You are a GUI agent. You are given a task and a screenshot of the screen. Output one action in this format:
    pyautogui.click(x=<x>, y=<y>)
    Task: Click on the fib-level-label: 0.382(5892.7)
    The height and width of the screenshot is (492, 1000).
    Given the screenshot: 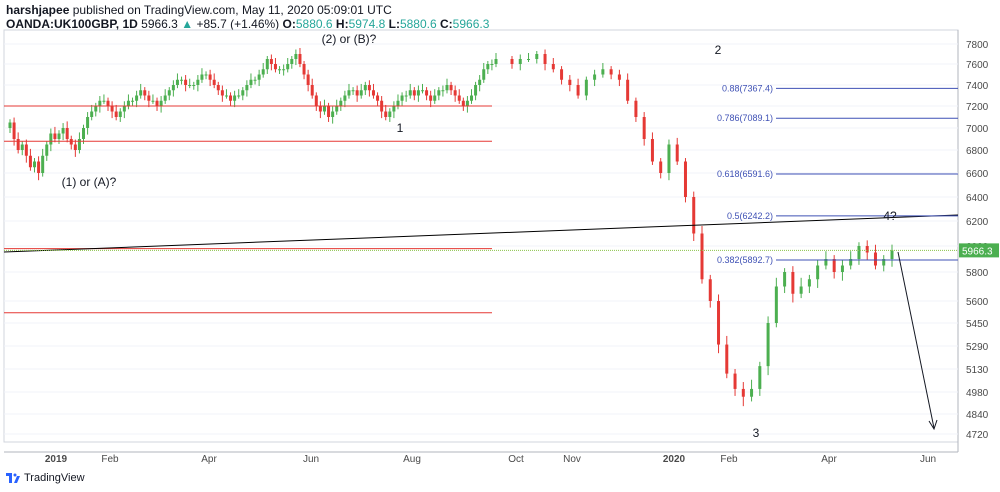 What is the action you would take?
    pyautogui.click(x=745, y=260)
    